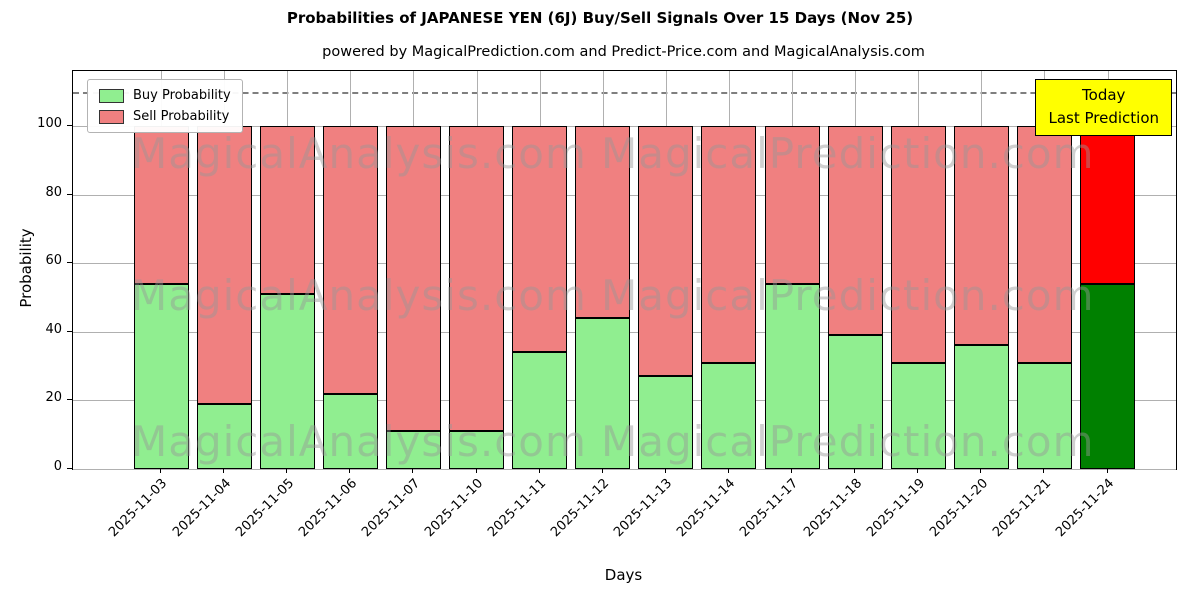  What do you see at coordinates (57, 466) in the screenshot?
I see `y-tick-label: 0` at bounding box center [57, 466].